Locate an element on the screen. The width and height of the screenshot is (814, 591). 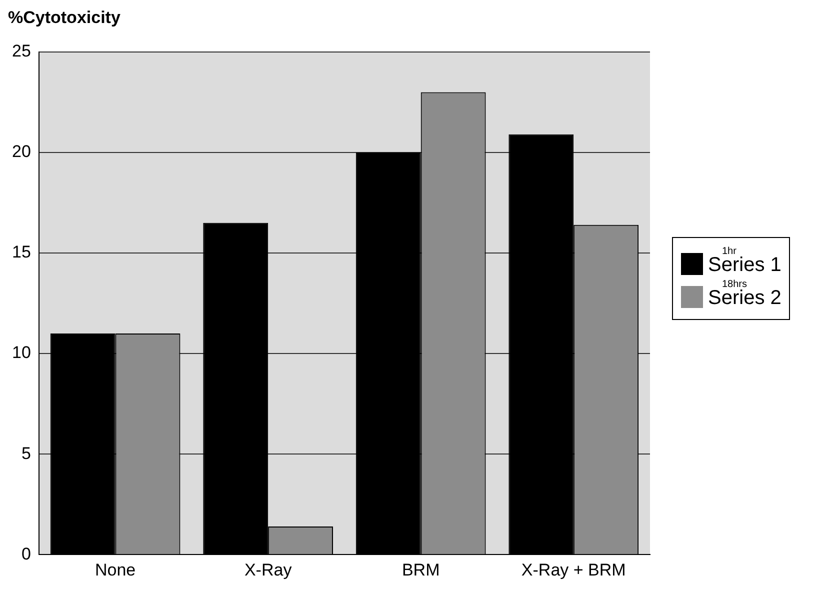
x-tick-label: X-Ray + BRM is located at coordinates (573, 570).